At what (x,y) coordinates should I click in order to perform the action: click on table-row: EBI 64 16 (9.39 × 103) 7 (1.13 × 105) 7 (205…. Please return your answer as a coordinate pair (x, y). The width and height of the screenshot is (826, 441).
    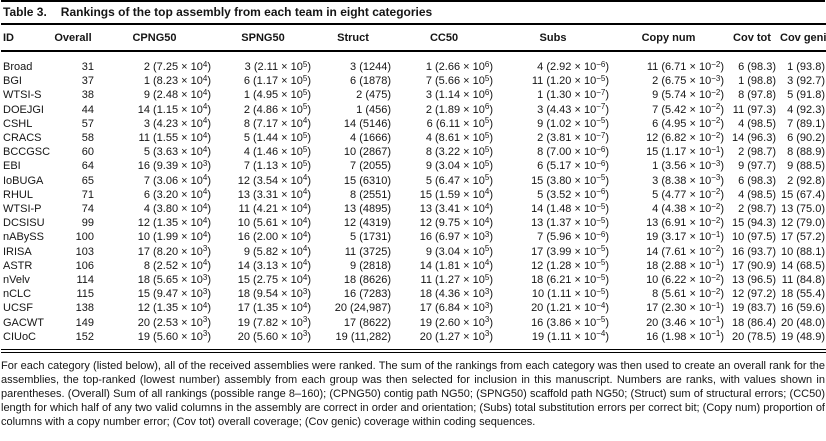
    Looking at the image, I should click on (413, 166).